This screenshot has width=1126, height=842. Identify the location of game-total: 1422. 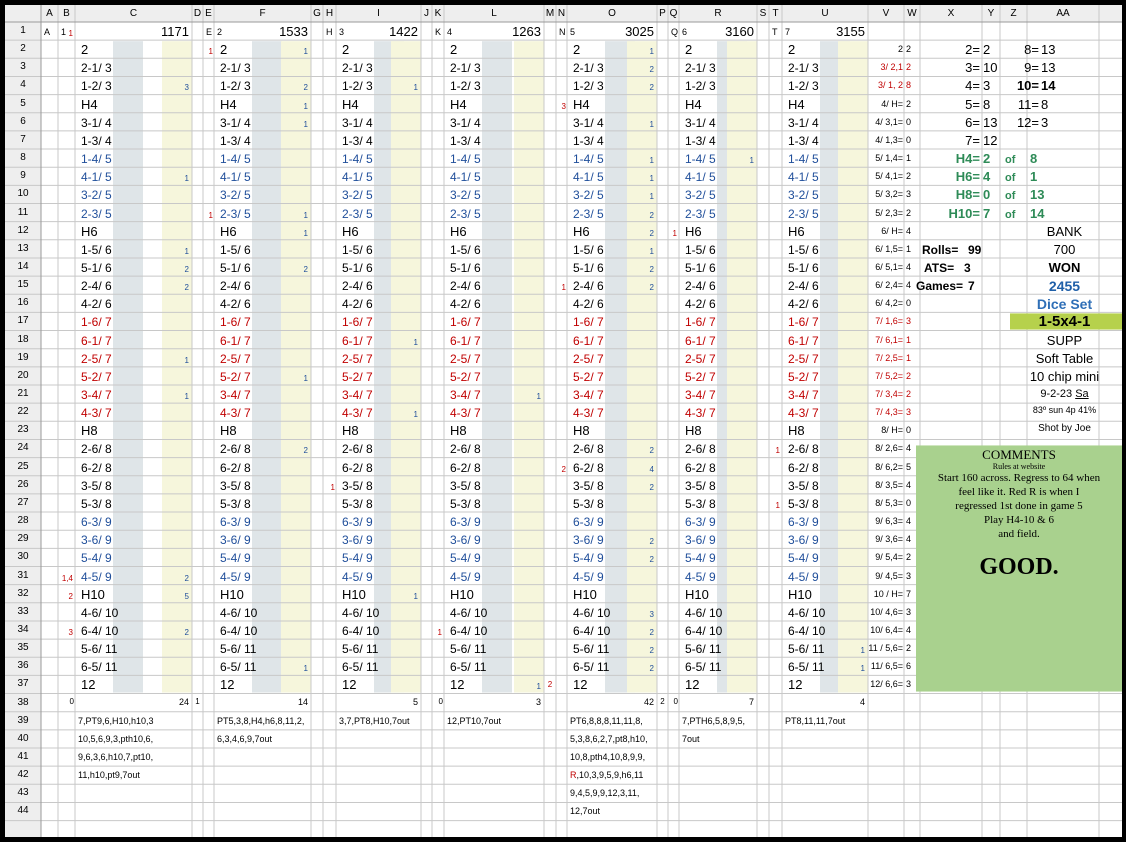
(403, 31).